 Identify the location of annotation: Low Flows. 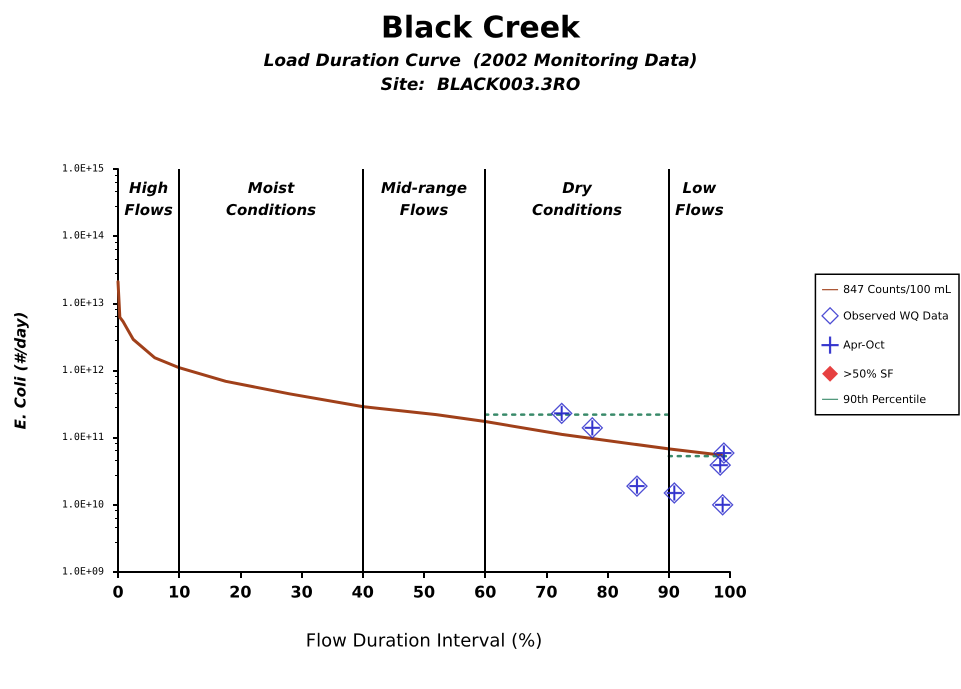
(699, 199).